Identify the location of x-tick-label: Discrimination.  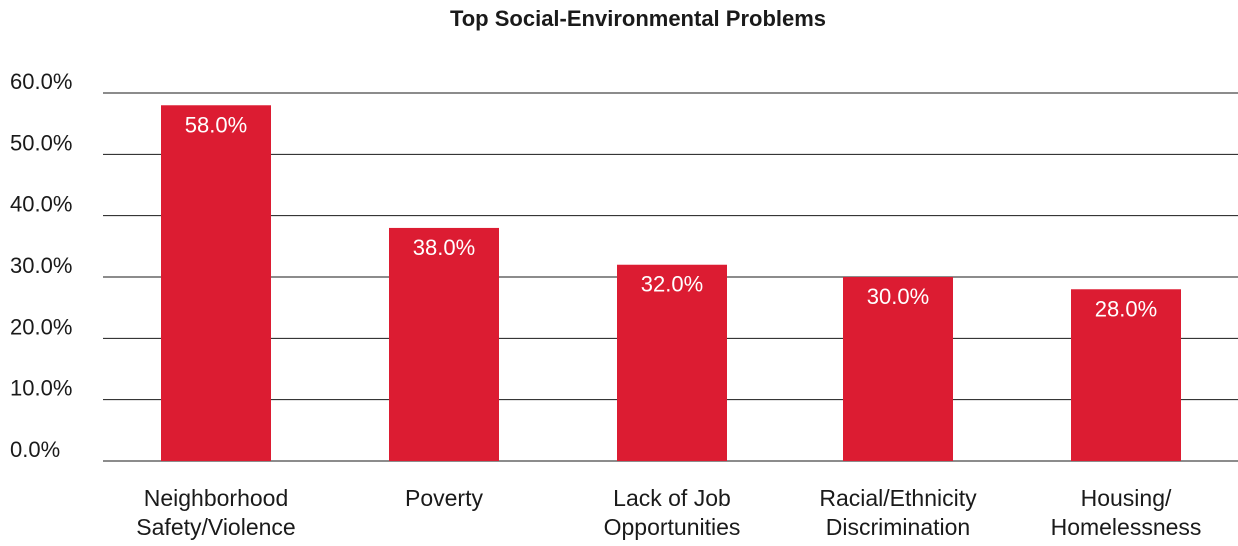
(898, 527).